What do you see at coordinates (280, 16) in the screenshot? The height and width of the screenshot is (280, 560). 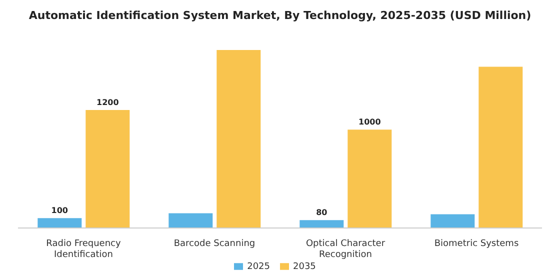 I see `chart-title: Automatic Identification System Market, By Technology, 2025-2035 (USD Million)` at bounding box center [280, 16].